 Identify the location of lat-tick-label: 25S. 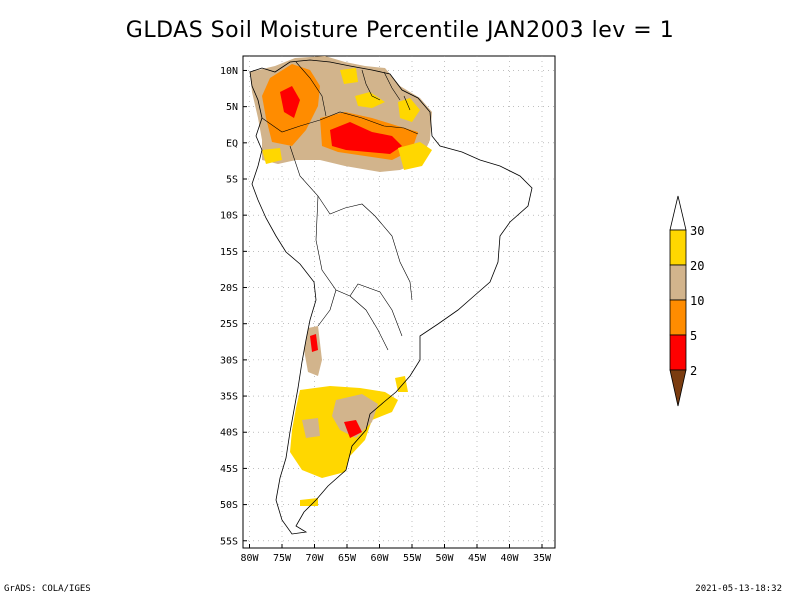
(229, 324).